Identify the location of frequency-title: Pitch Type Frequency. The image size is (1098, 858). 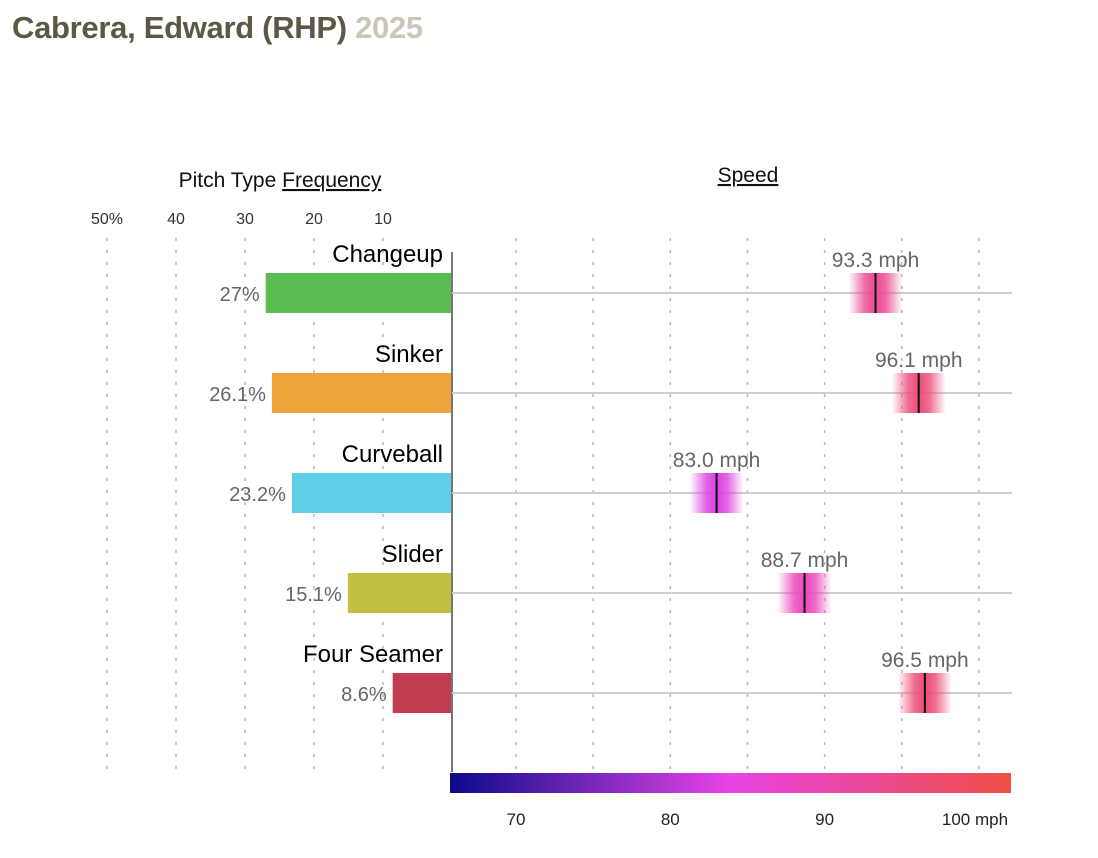
(280, 180).